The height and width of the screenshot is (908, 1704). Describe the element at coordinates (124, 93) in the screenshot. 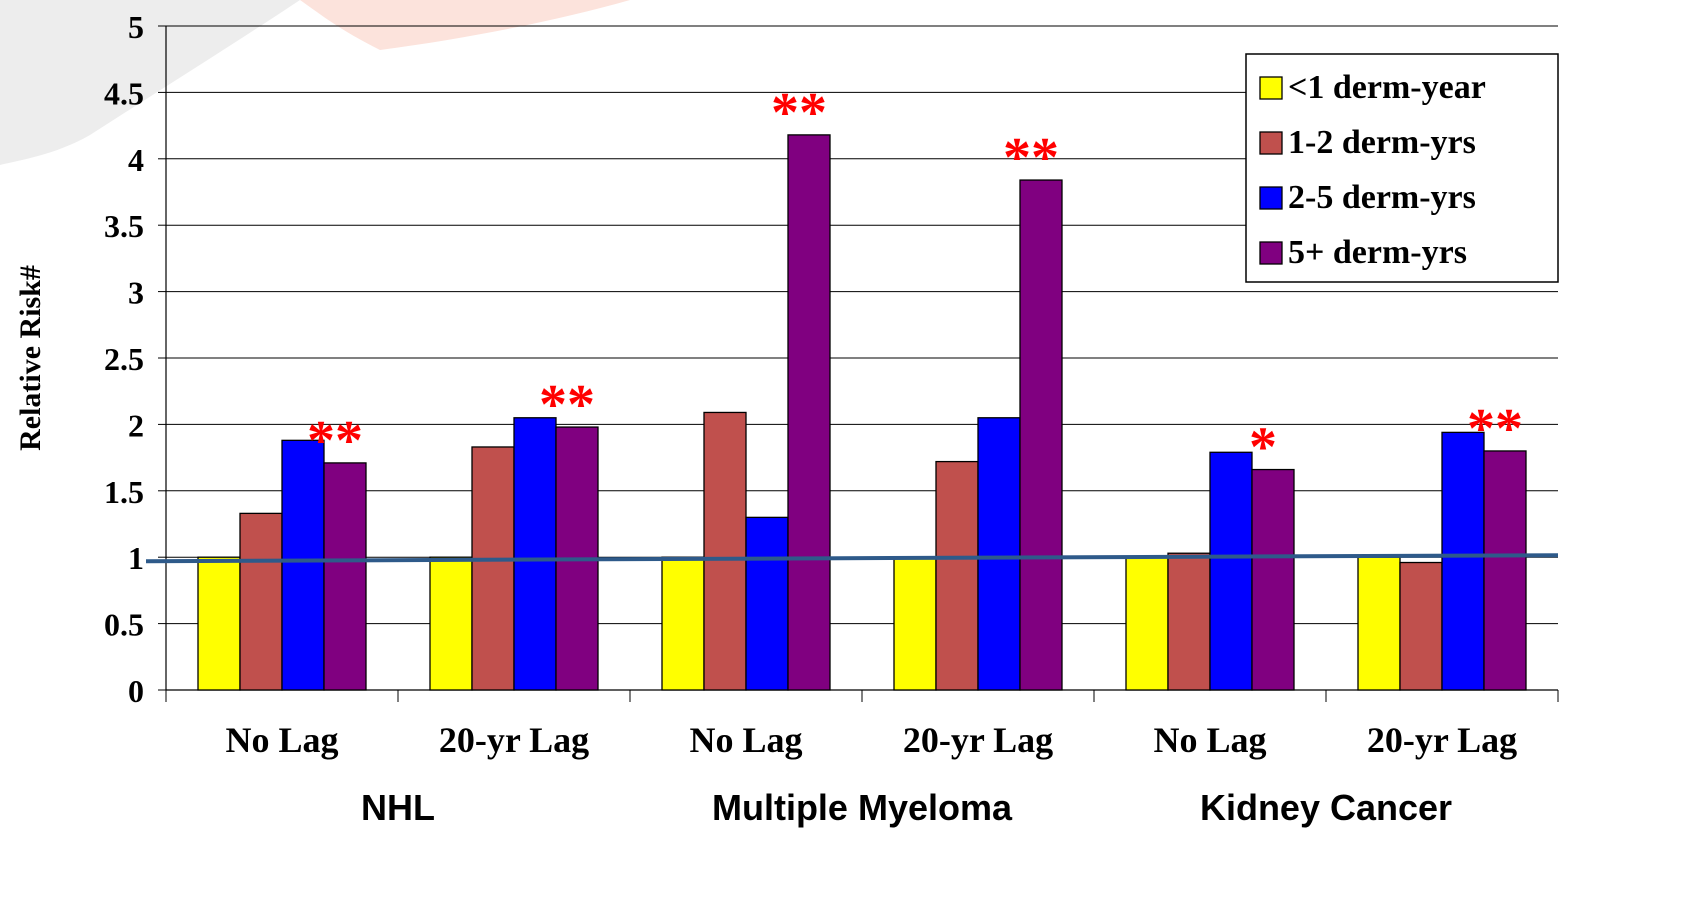

I see `y-tick-label: 4.5` at that location.